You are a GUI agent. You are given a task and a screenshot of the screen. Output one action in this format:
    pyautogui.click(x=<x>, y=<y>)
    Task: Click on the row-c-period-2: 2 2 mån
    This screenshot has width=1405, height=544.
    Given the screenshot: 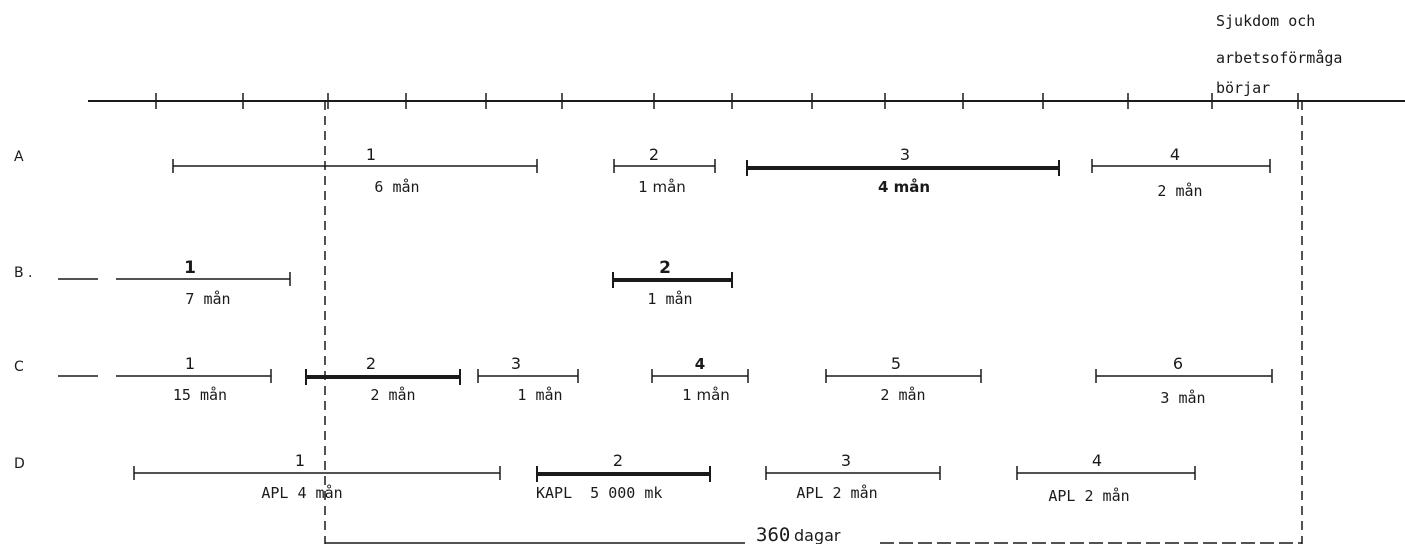 What is the action you would take?
    pyautogui.click(x=383, y=379)
    